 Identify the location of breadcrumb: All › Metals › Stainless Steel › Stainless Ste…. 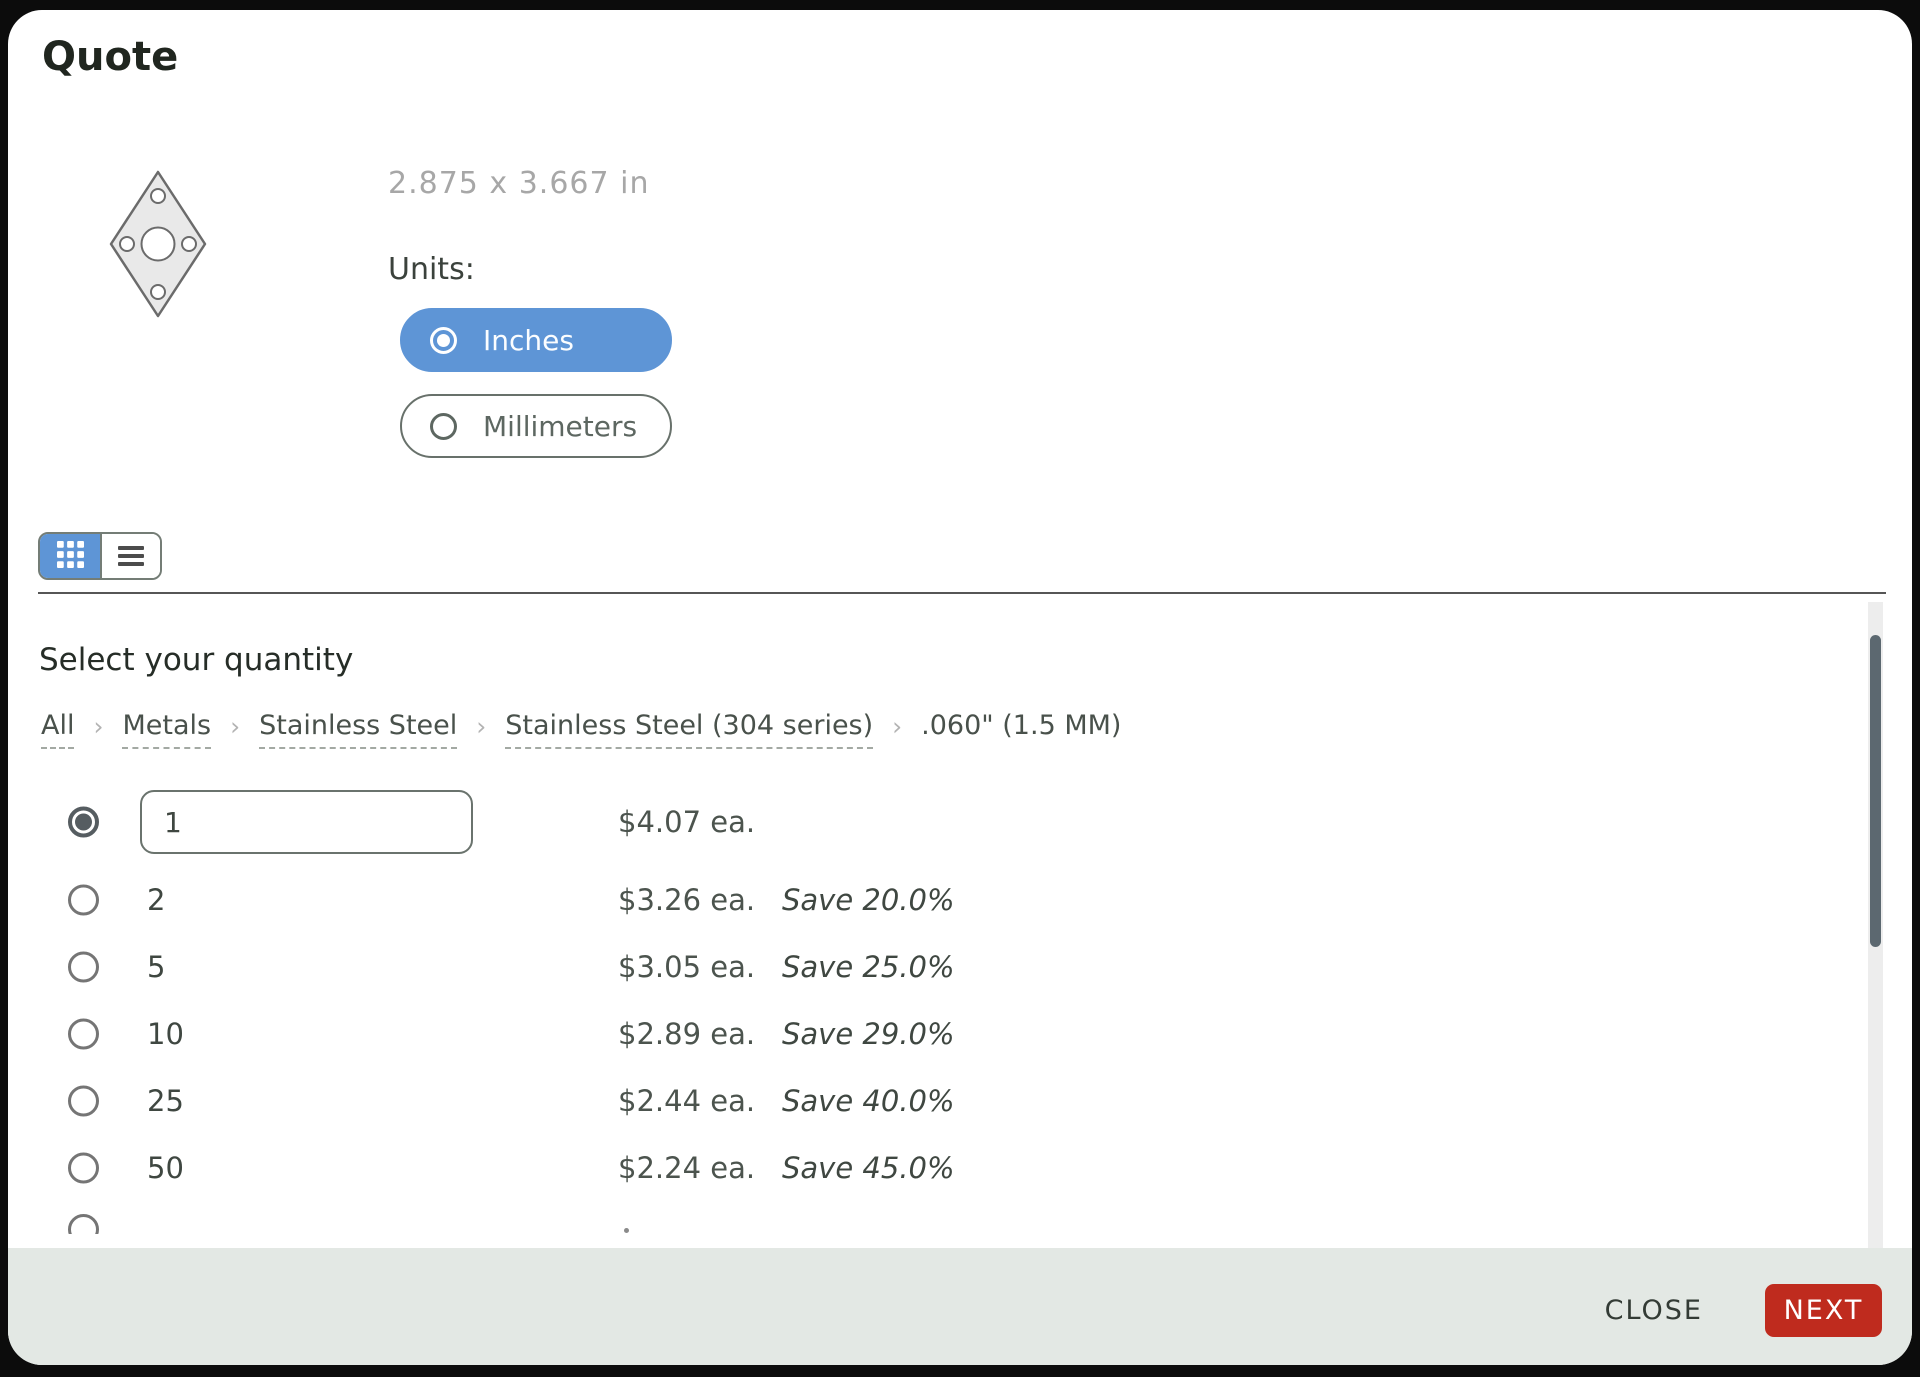
(581, 729).